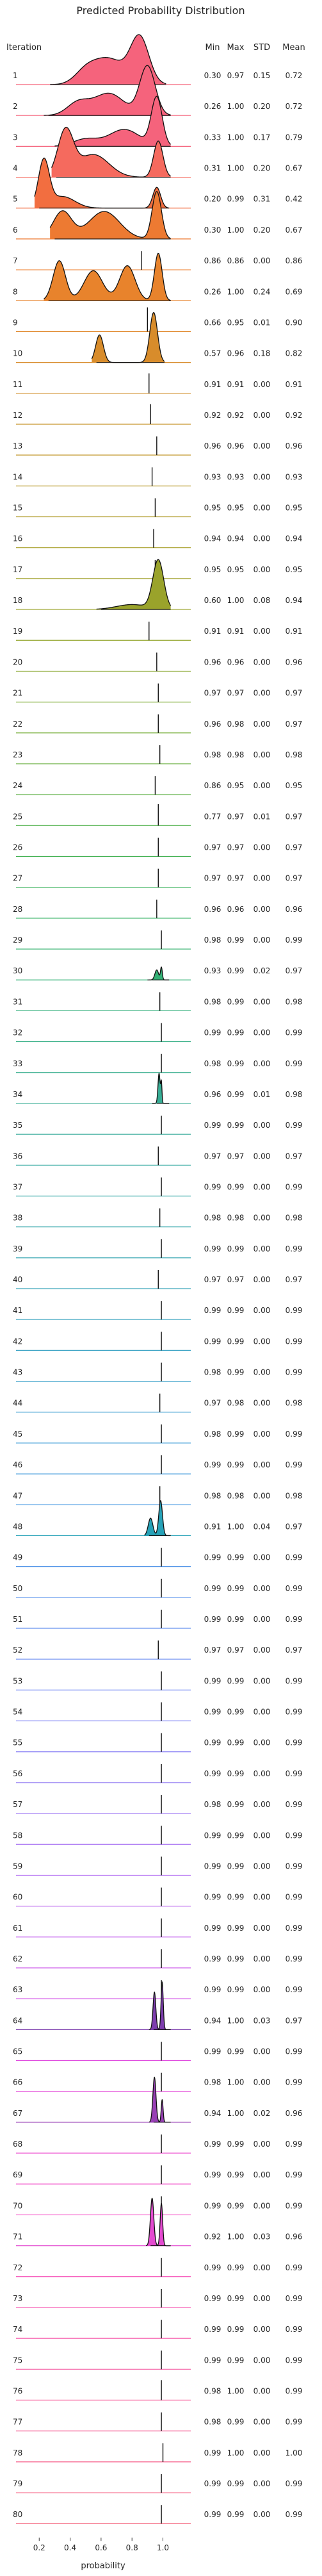  What do you see at coordinates (39, 2547) in the screenshot?
I see `x-tick-label: 0.2` at bounding box center [39, 2547].